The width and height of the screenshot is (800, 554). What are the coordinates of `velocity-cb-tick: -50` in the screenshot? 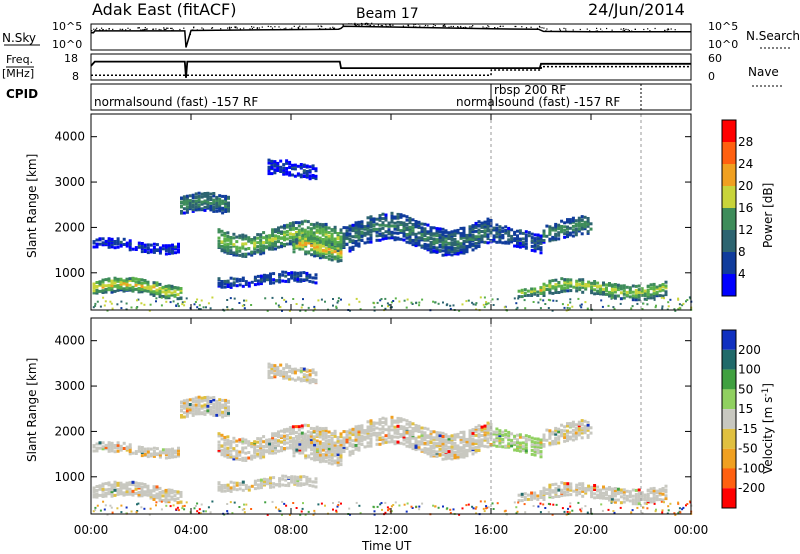 It's located at (748, 449).